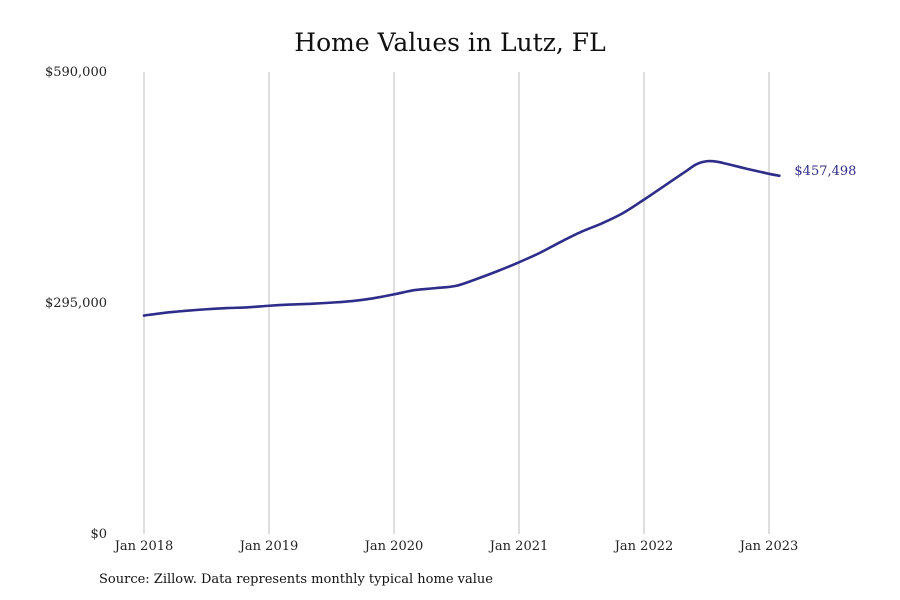  What do you see at coordinates (393, 546) in the screenshot?
I see `x-tick-label: Jan 2020` at bounding box center [393, 546].